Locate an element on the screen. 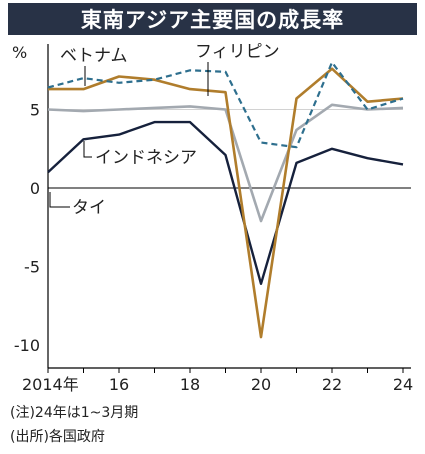 This screenshot has width=425, height=454. y-tick-label: 5 is located at coordinates (35, 110).